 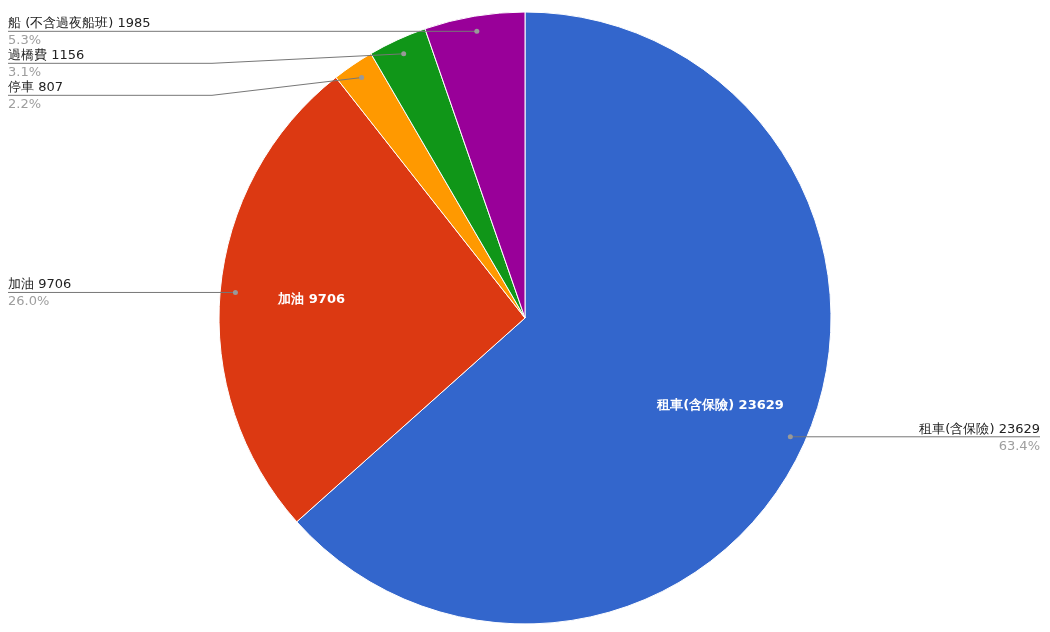 I want to click on slice-label: 過橋費 1156, so click(x=46, y=55).